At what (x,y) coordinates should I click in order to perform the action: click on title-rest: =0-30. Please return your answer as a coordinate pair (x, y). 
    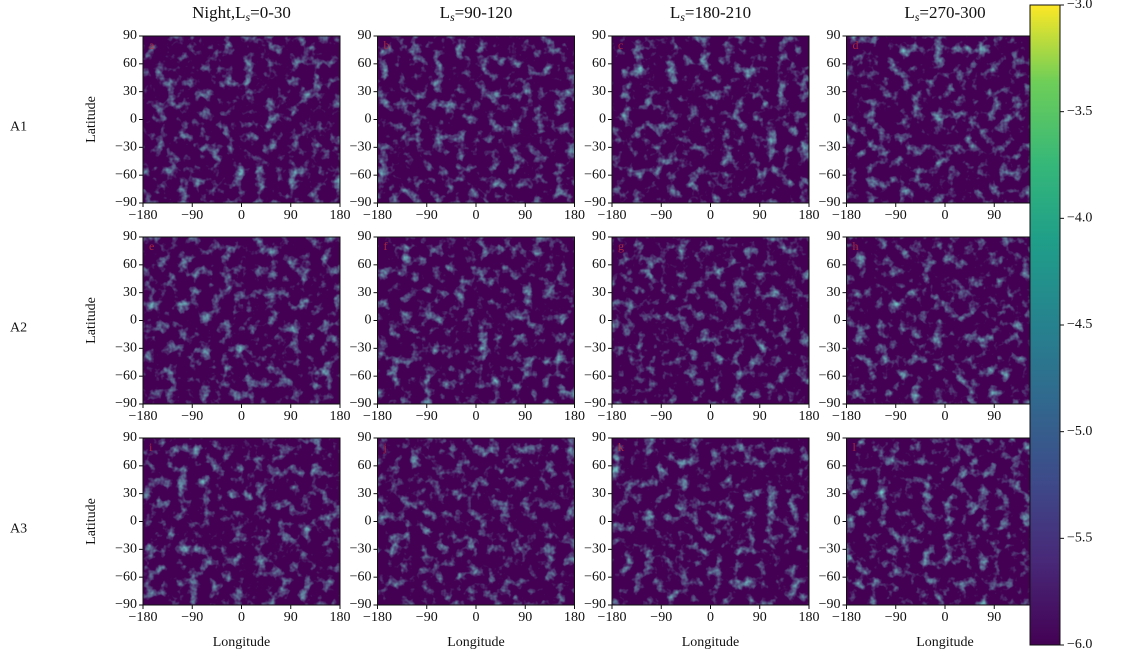
    Looking at the image, I should click on (270, 12).